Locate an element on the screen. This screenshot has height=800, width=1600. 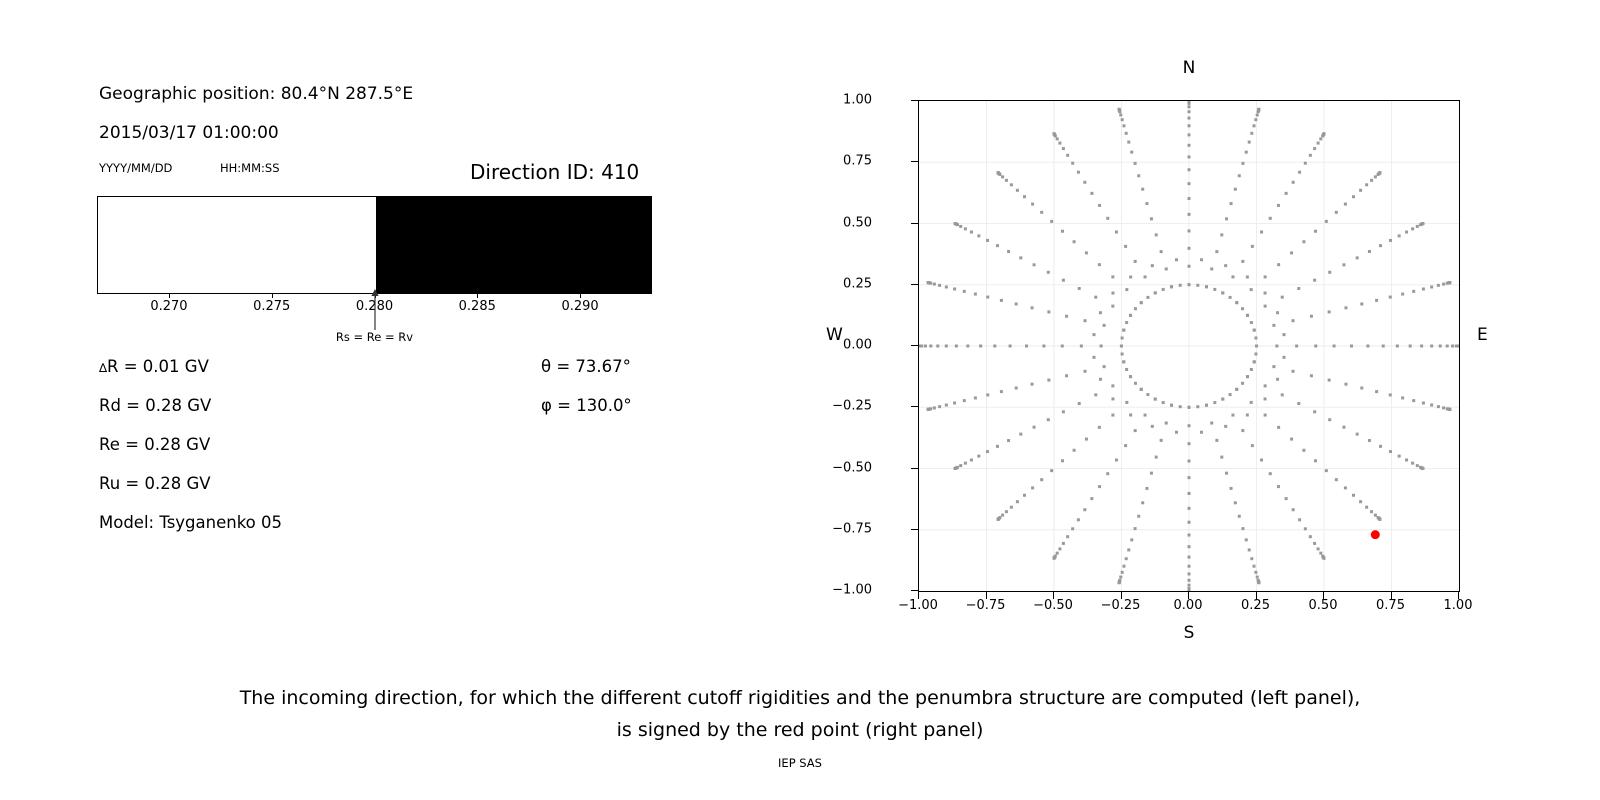
y-axis-tick-label: −1.00 is located at coordinates (852, 590).